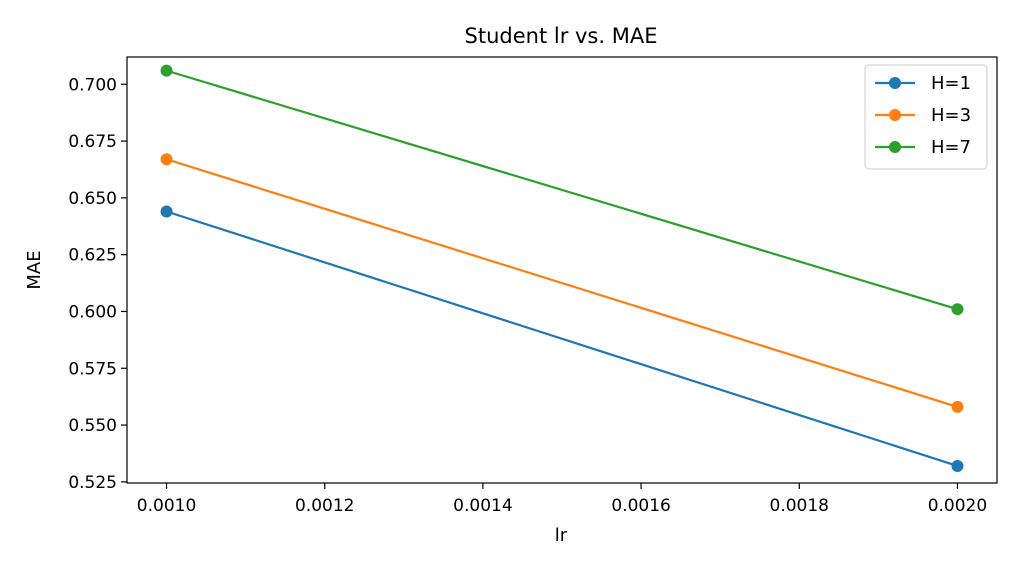 This screenshot has width=1020, height=570. What do you see at coordinates (951, 83) in the screenshot?
I see `legend-label: H=1` at bounding box center [951, 83].